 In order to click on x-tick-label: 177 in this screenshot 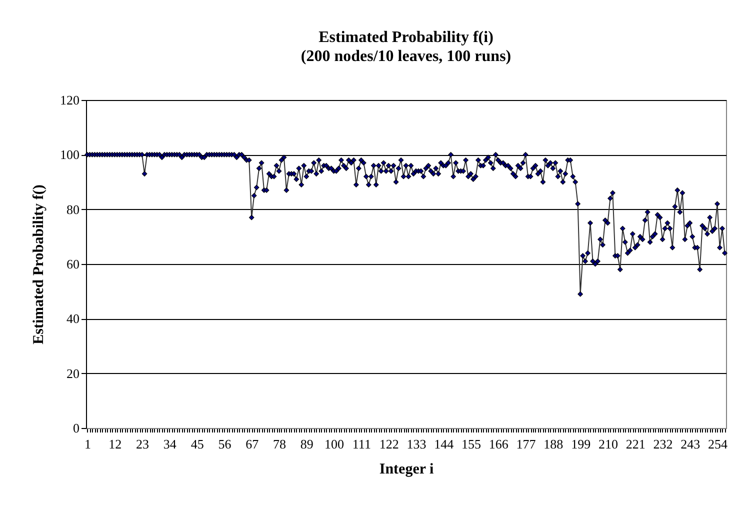, I will do `click(526, 444)`.